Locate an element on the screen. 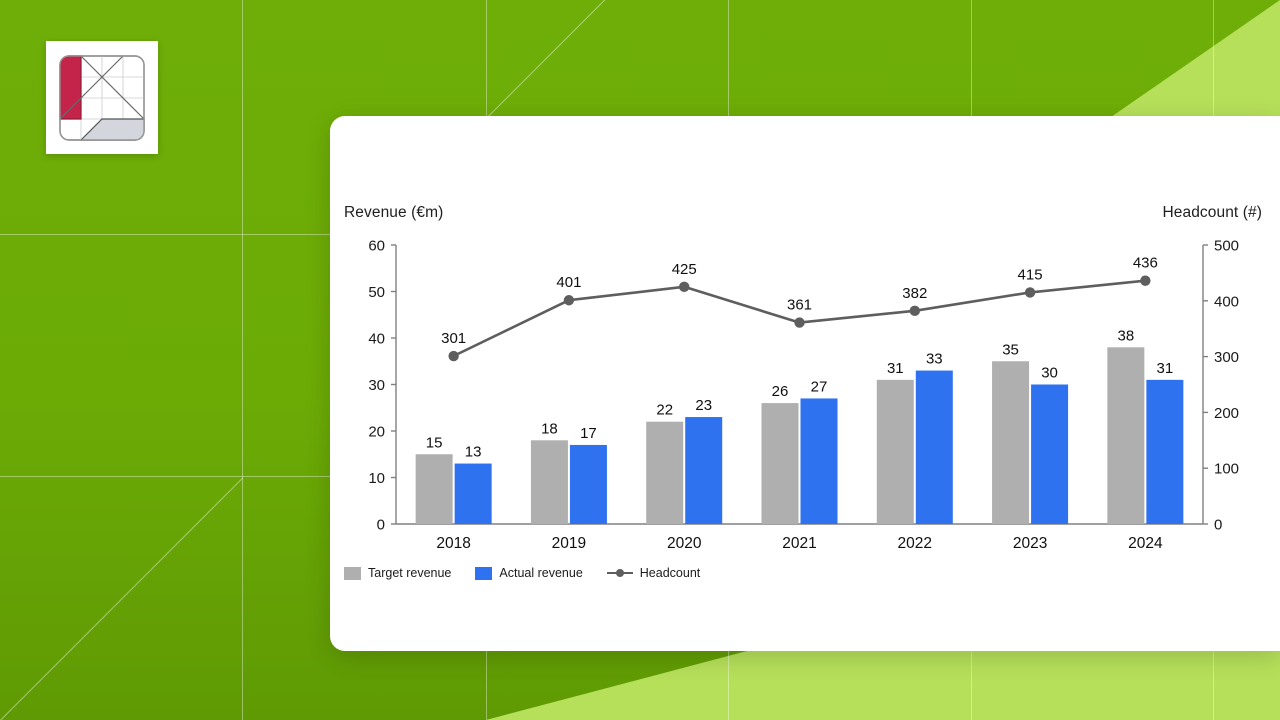  svg-text: 301 is located at coordinates (453, 338).